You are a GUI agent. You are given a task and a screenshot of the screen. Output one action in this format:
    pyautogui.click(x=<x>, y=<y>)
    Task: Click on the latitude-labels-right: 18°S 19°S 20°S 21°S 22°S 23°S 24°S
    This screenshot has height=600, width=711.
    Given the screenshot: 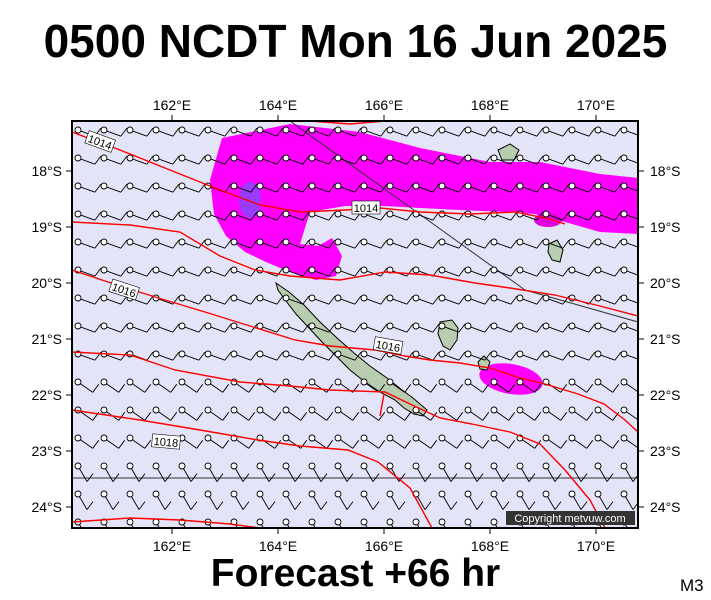 What is the action you would take?
    pyautogui.click(x=665, y=339)
    